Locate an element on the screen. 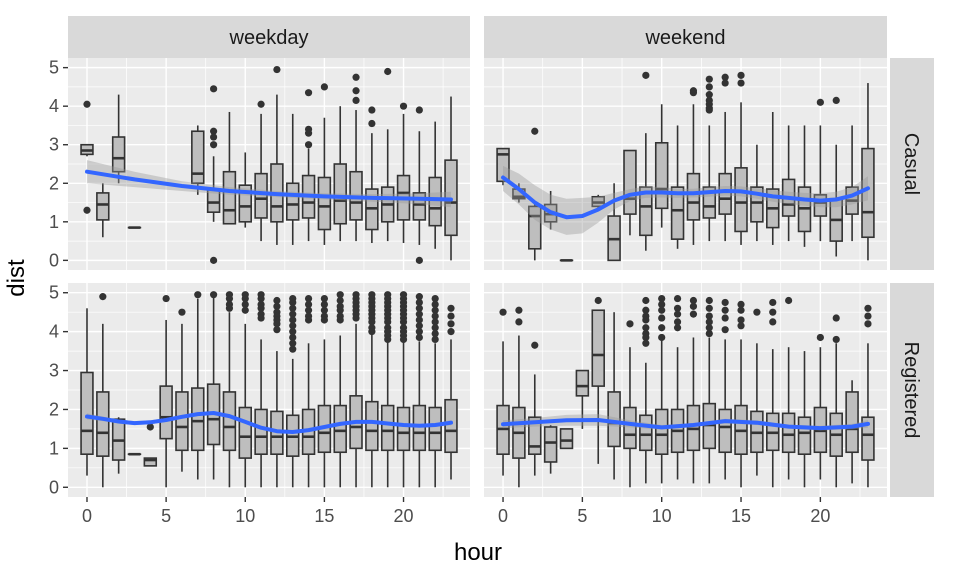 This screenshot has height=582, width=964. row-strip-label-Casual: Casual is located at coordinates (911, 164).